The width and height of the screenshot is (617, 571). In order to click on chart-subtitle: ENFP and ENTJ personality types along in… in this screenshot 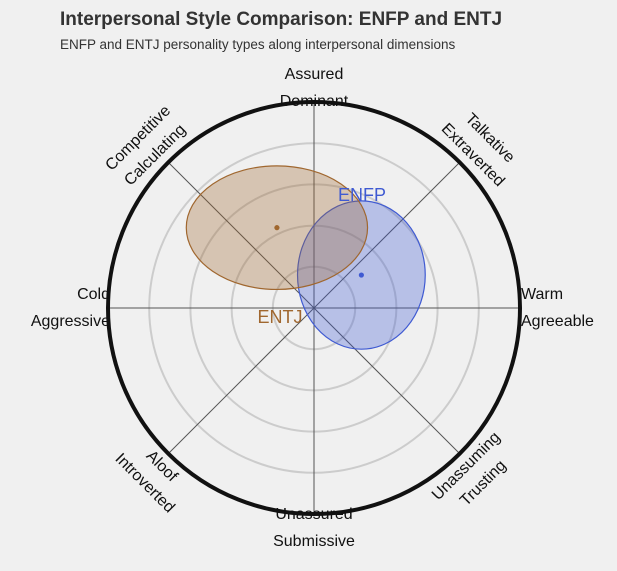, I will do `click(258, 44)`.